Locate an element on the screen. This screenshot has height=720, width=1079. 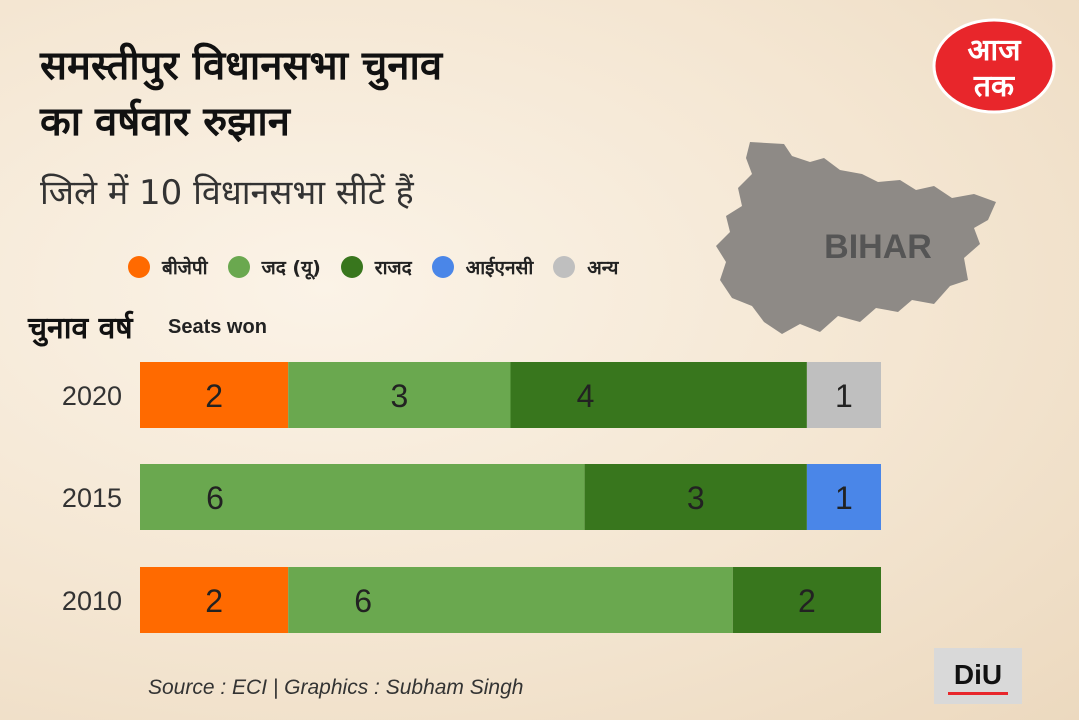
bar-value-label-2010-2: 2 is located at coordinates (807, 601).